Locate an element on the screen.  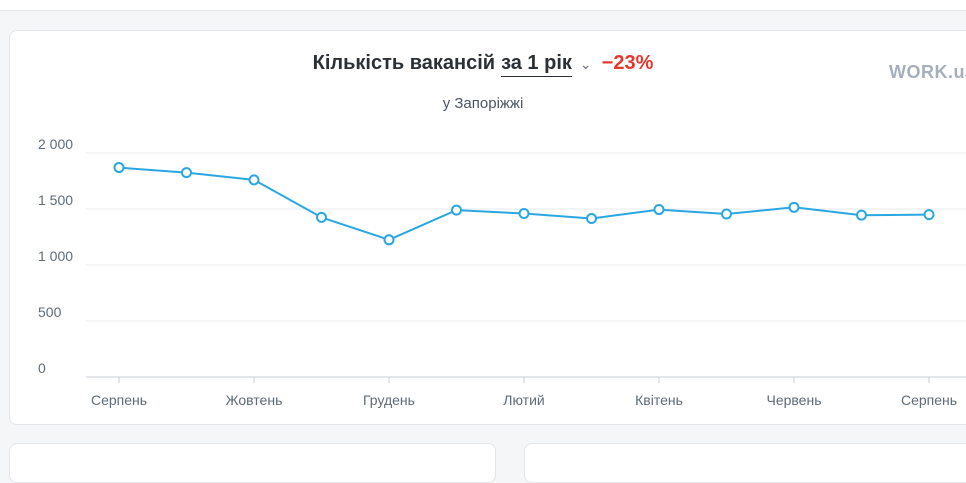
y-tick-label: 2 000 is located at coordinates (55, 144).